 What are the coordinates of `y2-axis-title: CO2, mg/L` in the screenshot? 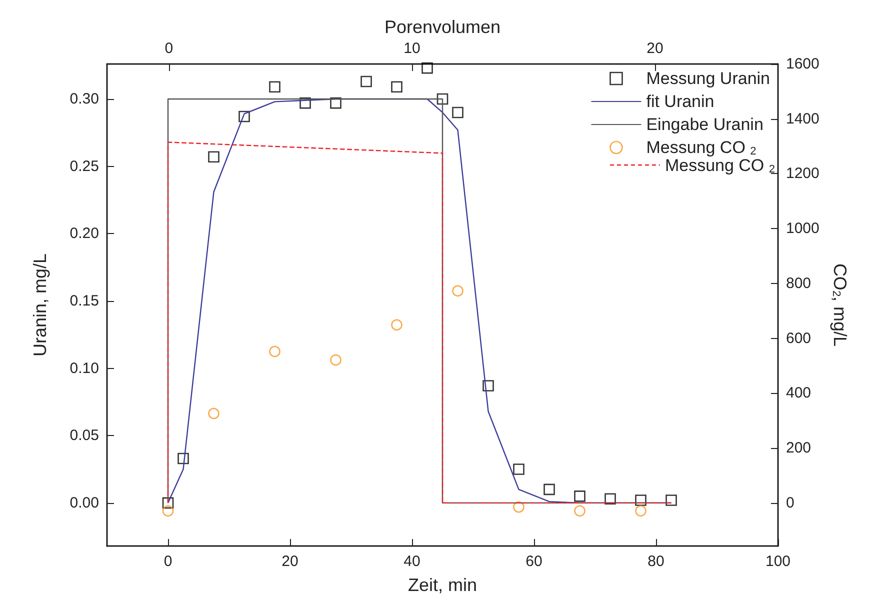 It's located at (840, 305).